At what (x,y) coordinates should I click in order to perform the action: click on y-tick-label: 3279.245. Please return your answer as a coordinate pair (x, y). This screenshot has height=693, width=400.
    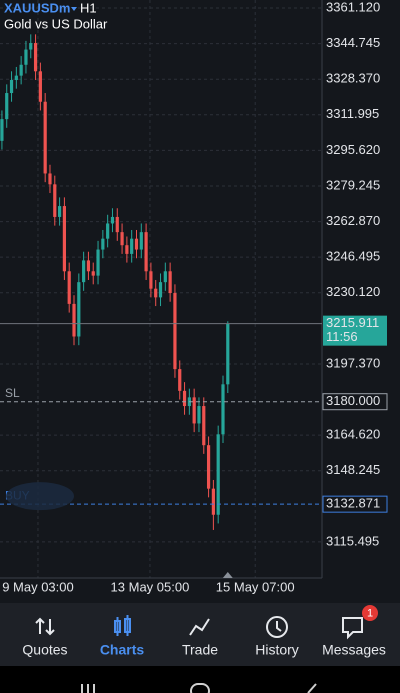
    Looking at the image, I should click on (353, 184).